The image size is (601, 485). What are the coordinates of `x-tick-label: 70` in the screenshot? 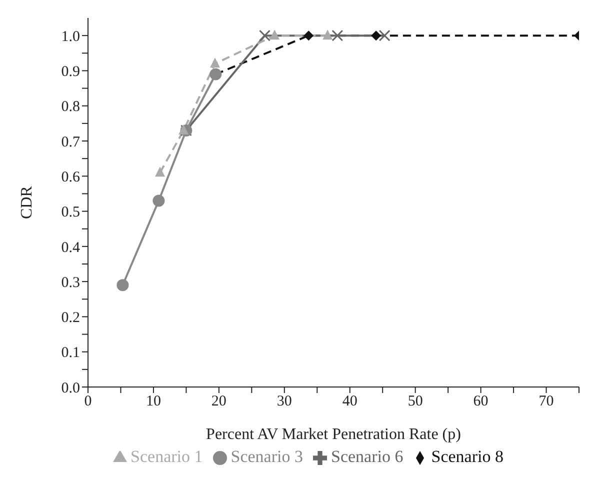 It's located at (546, 402).